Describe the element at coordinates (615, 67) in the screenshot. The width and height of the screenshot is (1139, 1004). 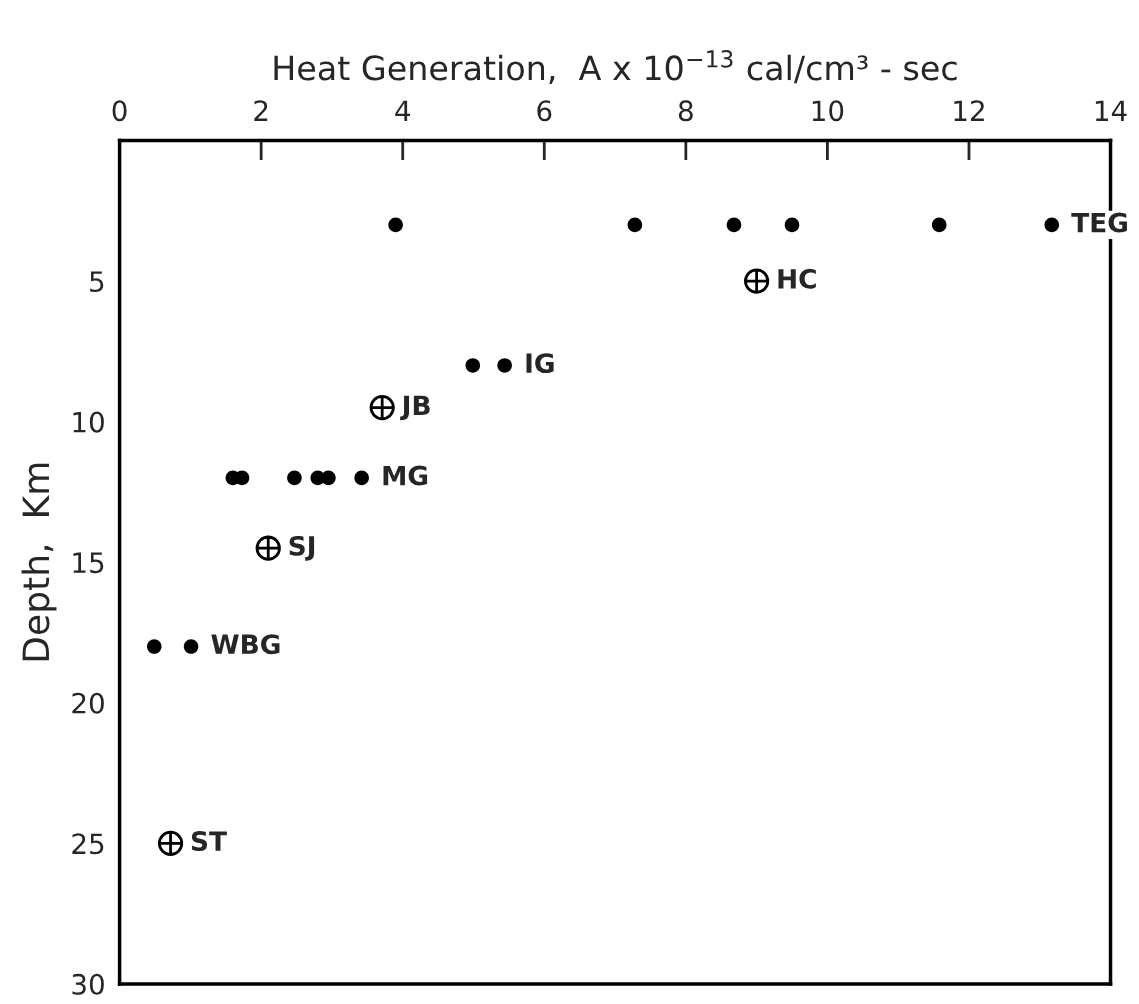
I see `x-axis-title: Heat Generation, A x 10$^{−13}$ cal/cm³ - sec` at that location.